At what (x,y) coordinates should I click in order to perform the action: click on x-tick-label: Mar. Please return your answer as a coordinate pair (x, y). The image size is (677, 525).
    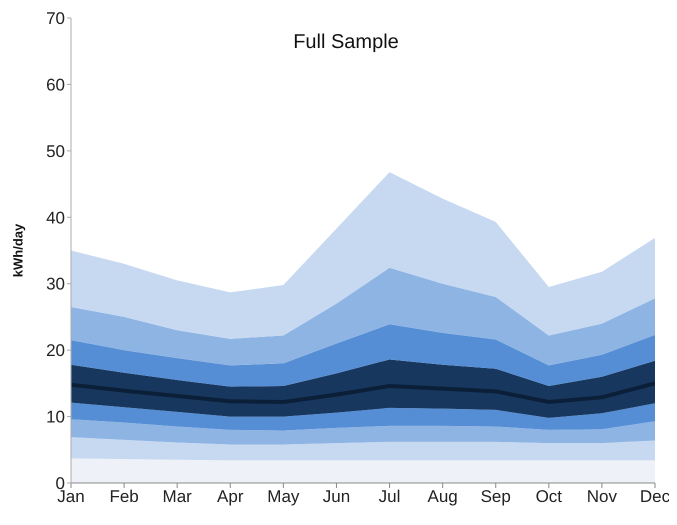
    Looking at the image, I should click on (177, 496).